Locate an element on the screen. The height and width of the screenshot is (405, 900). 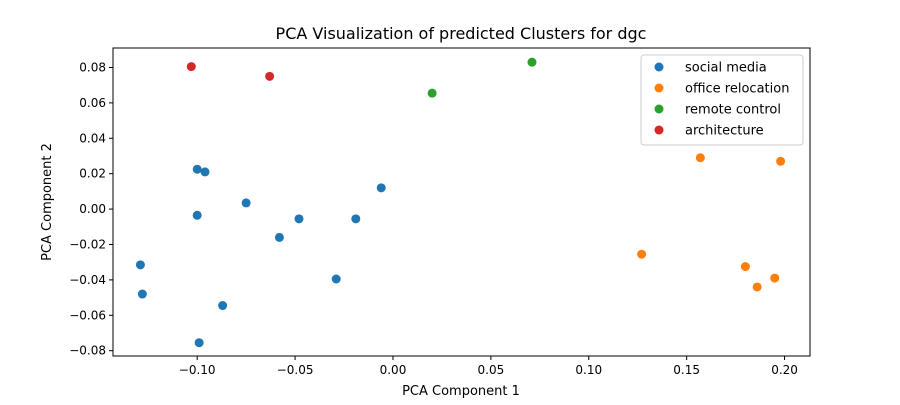
y-tick-label: −0.06 is located at coordinates (87, 315).